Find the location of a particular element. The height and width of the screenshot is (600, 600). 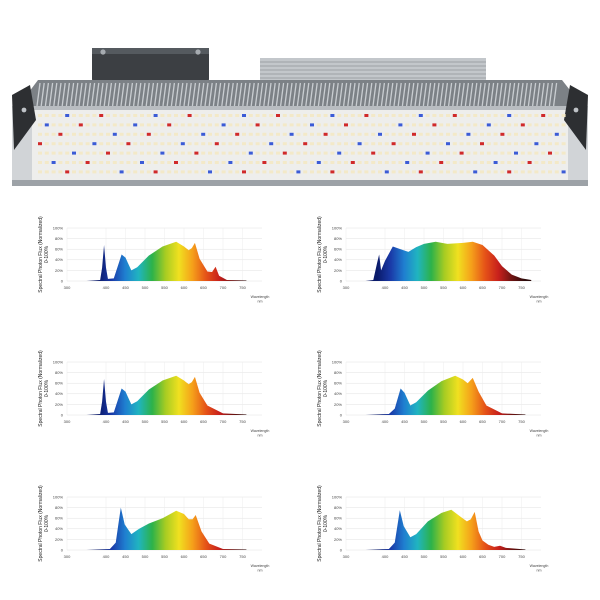

left-bracket is located at coordinates (24, 117).